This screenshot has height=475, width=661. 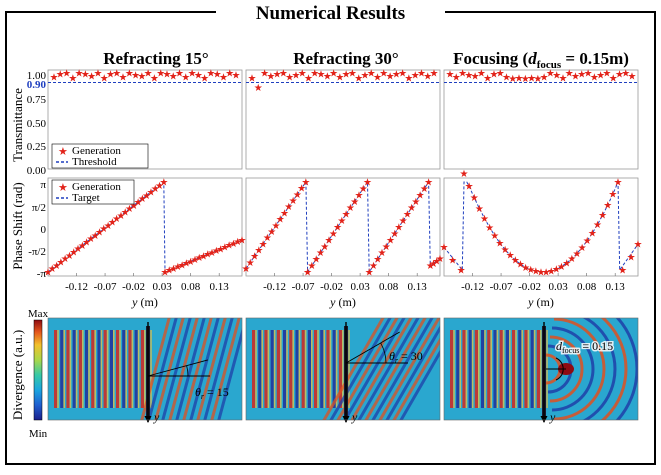 What do you see at coordinates (579, 369) in the screenshot?
I see `focused-wavefront` at bounding box center [579, 369].